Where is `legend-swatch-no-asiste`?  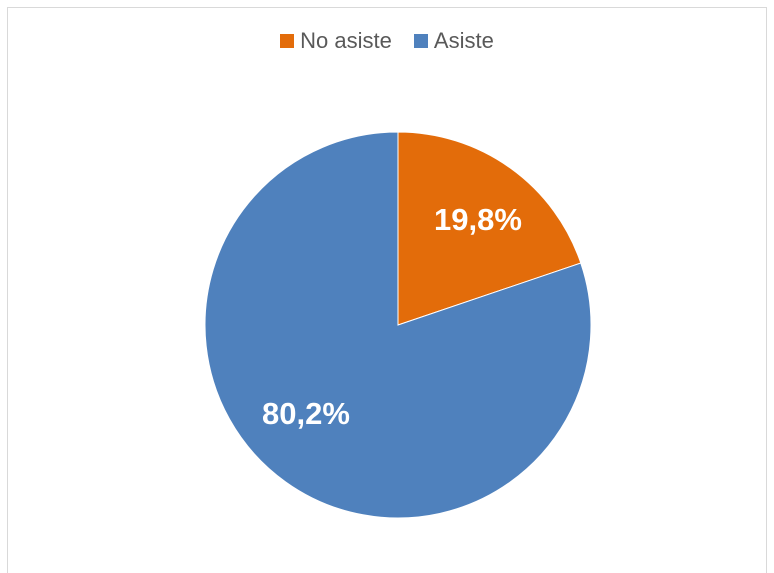
legend-swatch-no-asiste is located at coordinates (287, 41).